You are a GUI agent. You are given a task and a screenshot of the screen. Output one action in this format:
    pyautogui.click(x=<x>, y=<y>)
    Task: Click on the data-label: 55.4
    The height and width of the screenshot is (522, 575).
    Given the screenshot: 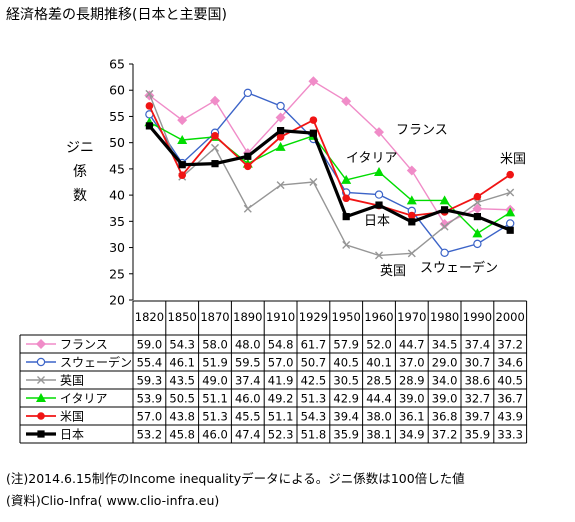 What is the action you would take?
    pyautogui.click(x=150, y=363)
    